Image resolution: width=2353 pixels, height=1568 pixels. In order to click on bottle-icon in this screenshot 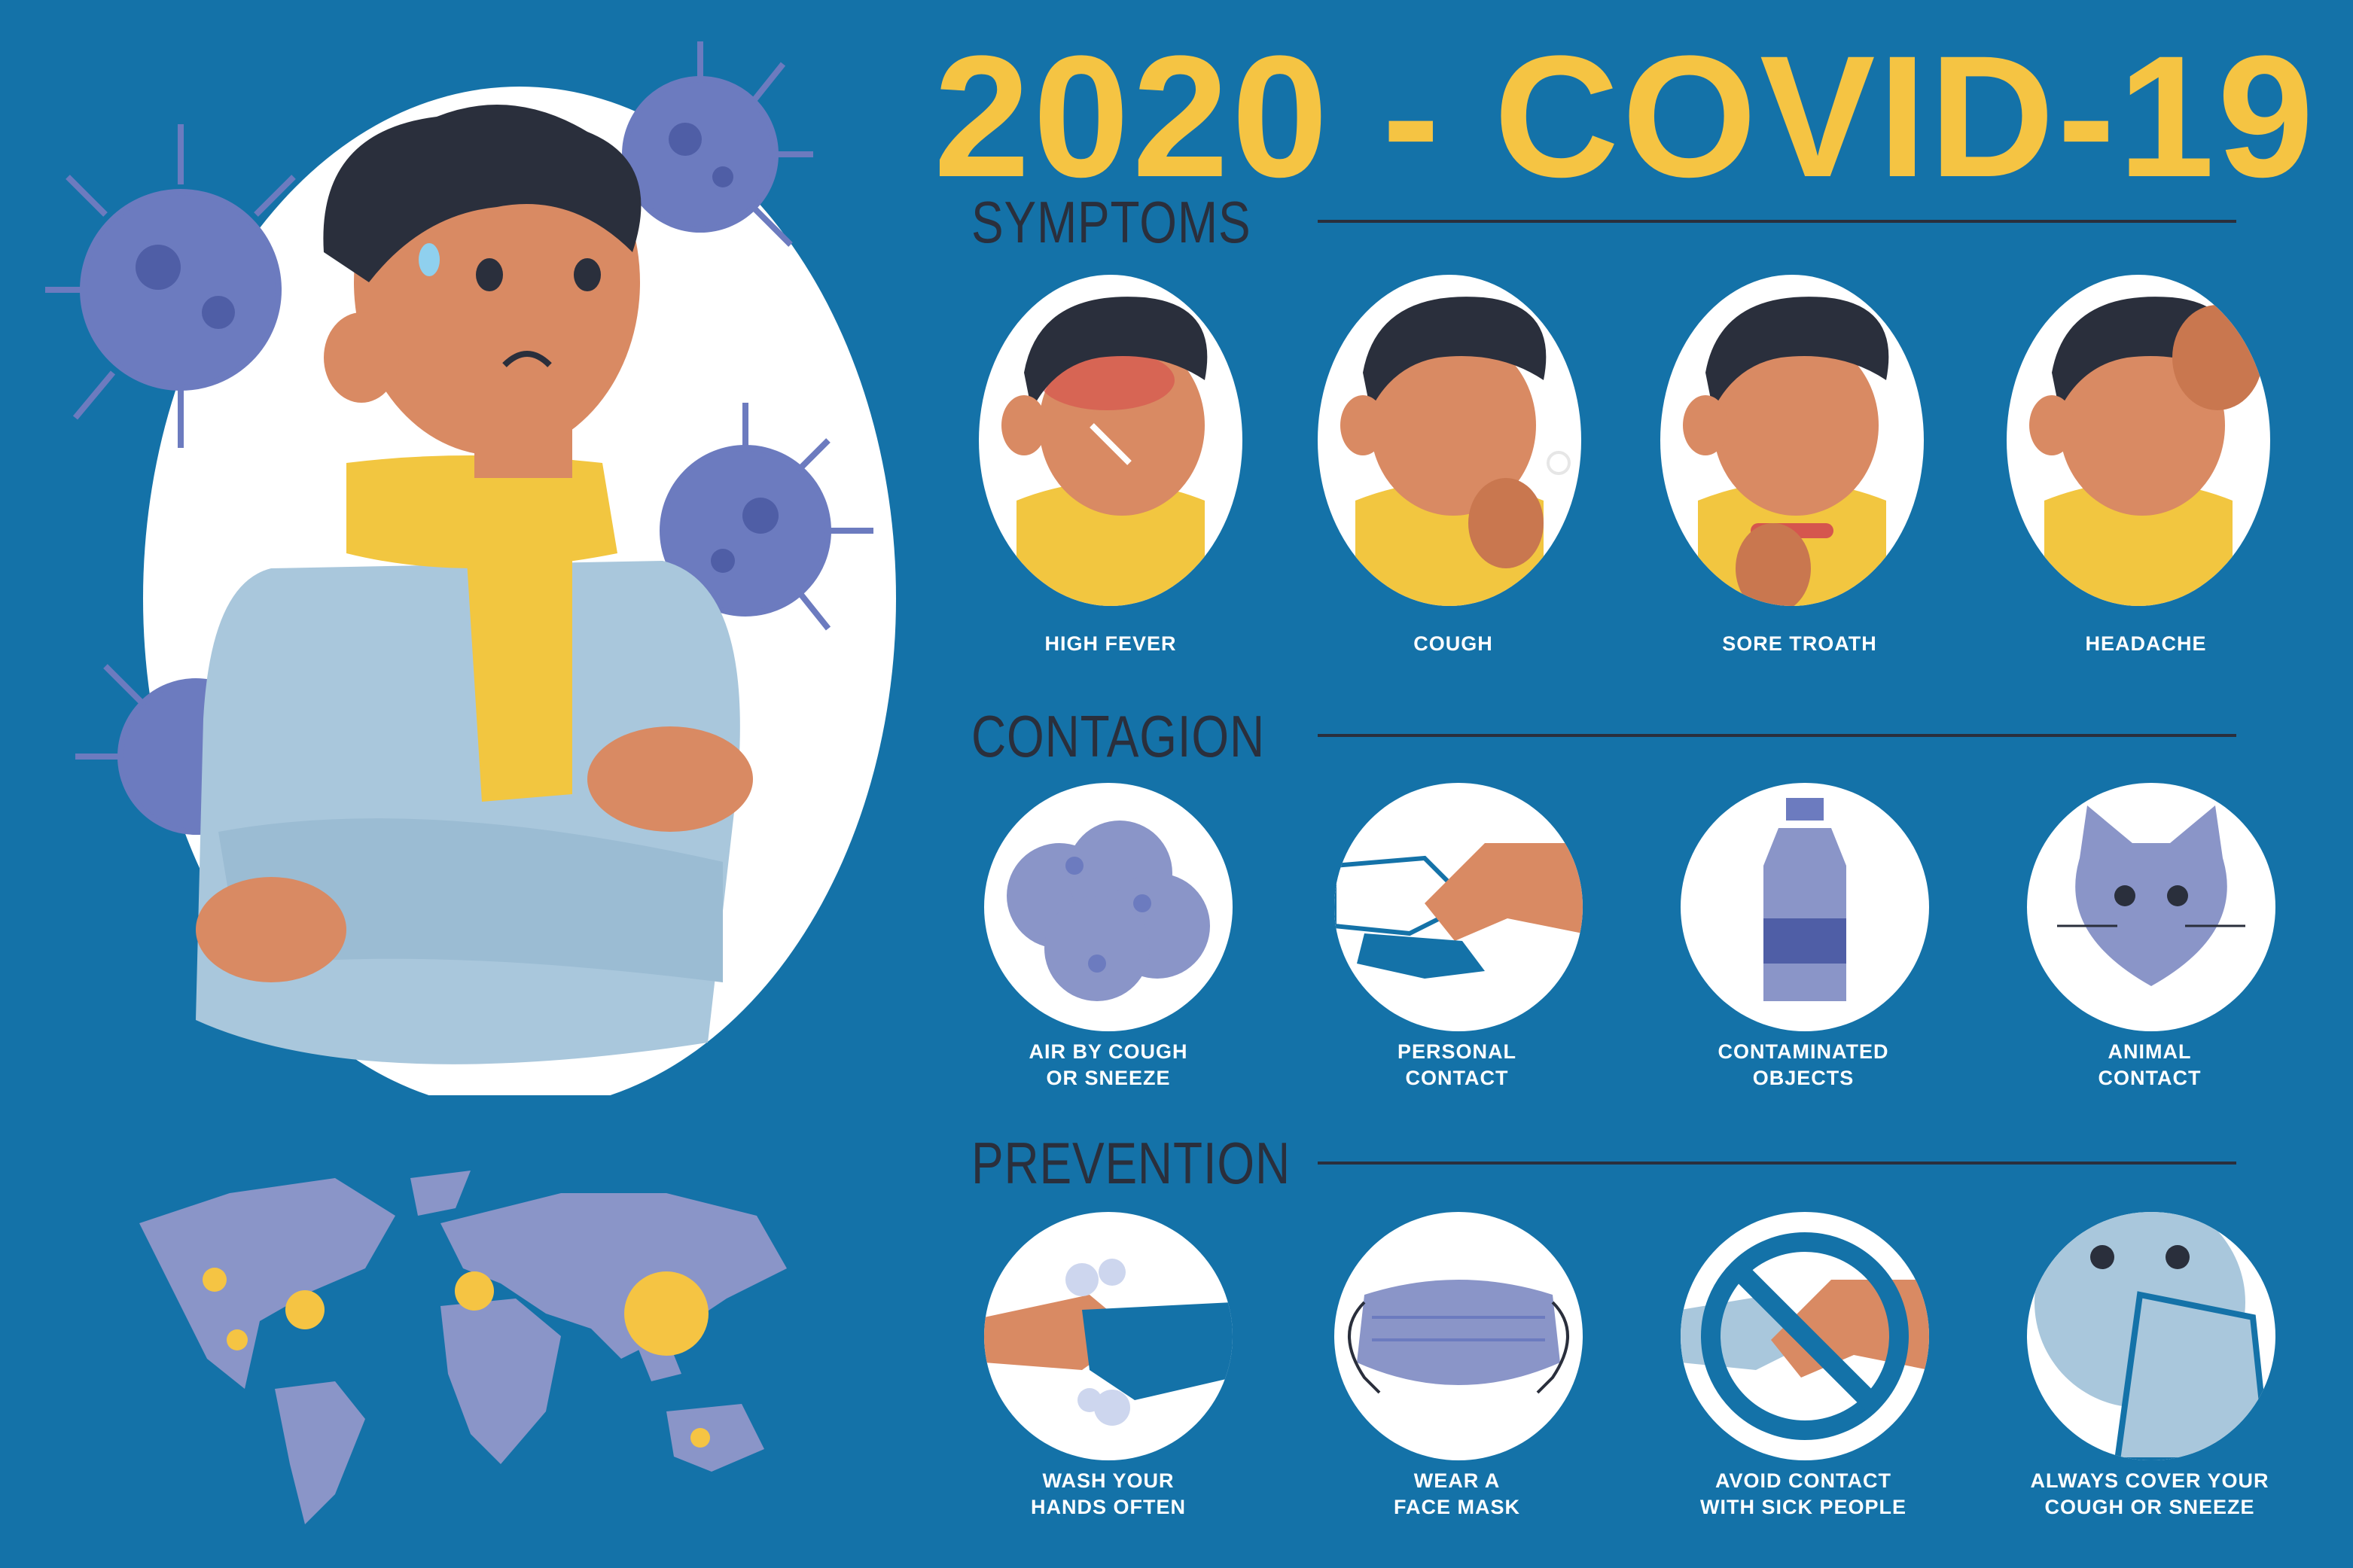, I will do `click(1804, 900)`.